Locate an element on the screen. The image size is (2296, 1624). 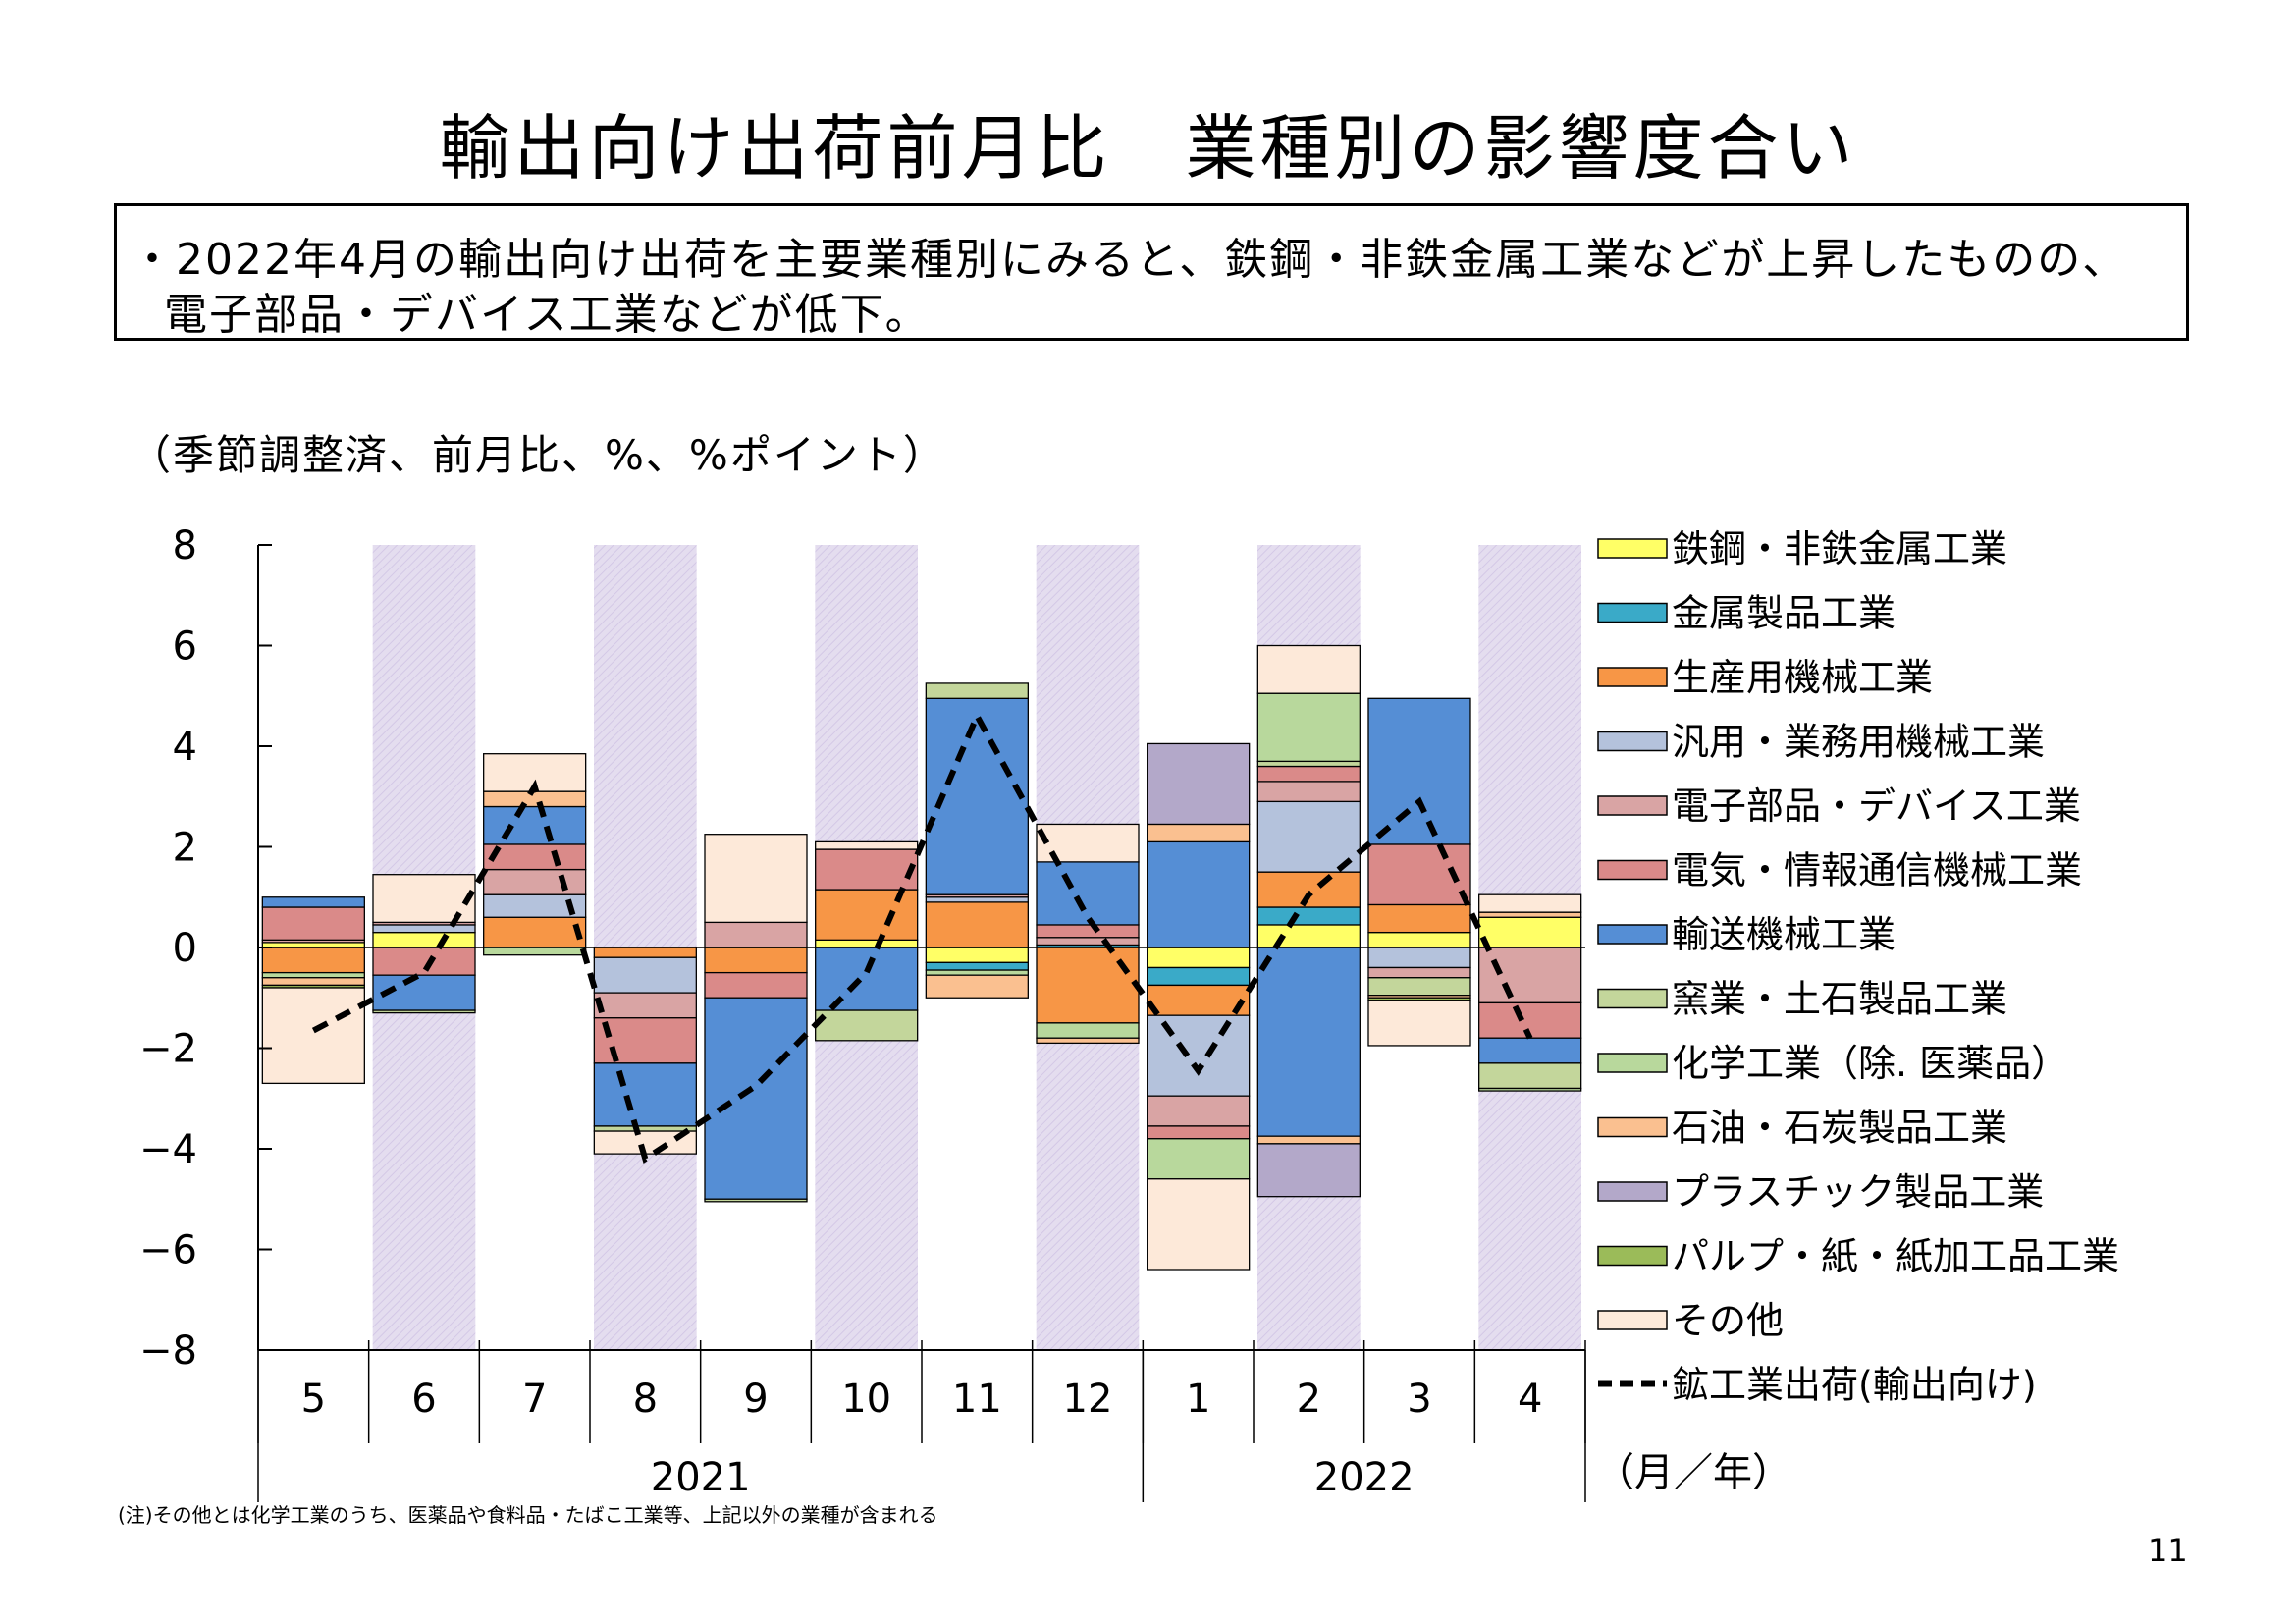
bar-segment-3-s2 is located at coordinates (1419, 918).